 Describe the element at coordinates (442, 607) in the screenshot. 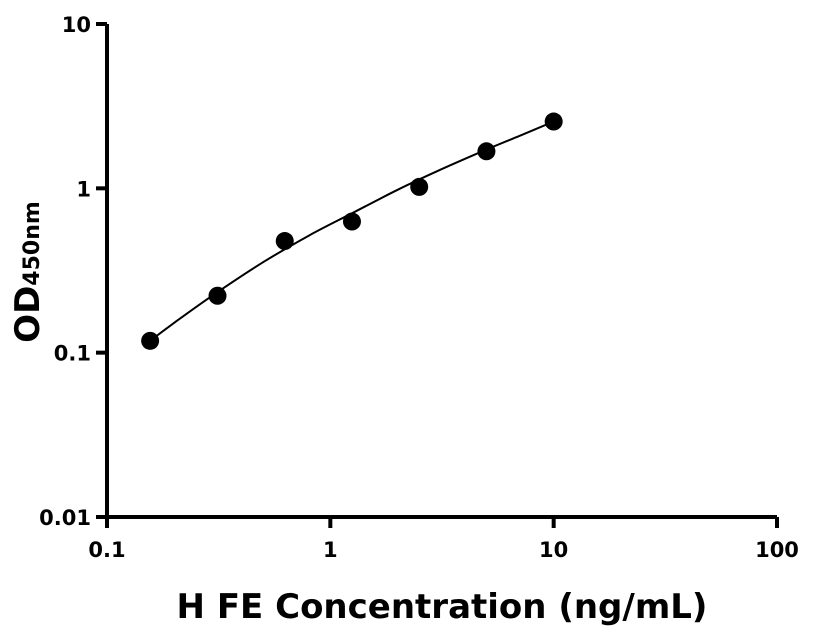

I see `x-axis-title: H FE Concentration (ng/mL)` at that location.